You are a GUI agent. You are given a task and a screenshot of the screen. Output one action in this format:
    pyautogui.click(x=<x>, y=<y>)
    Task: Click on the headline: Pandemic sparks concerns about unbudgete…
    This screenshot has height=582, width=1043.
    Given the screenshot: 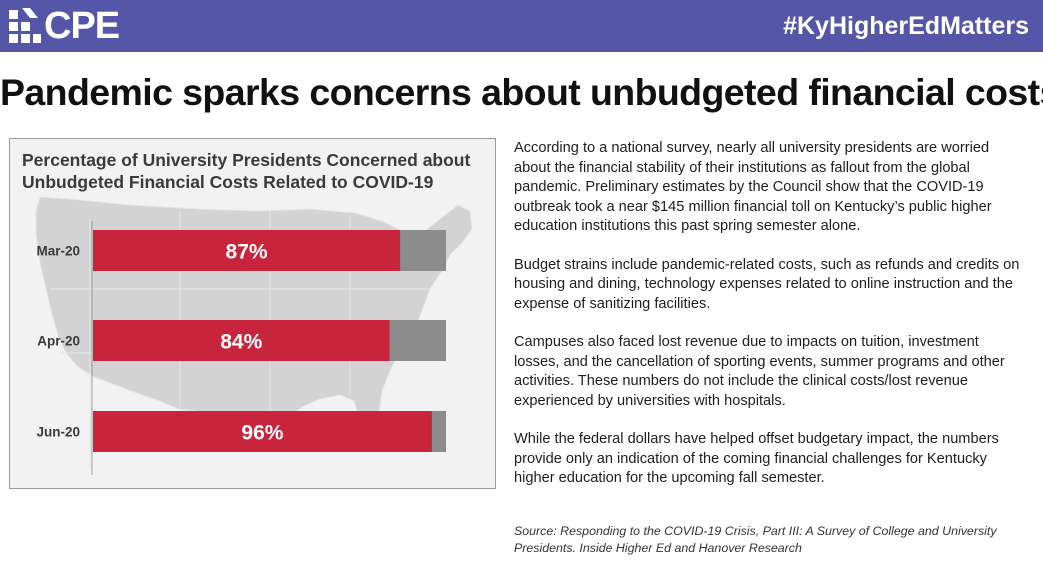 What is the action you would take?
    pyautogui.click(x=521, y=92)
    